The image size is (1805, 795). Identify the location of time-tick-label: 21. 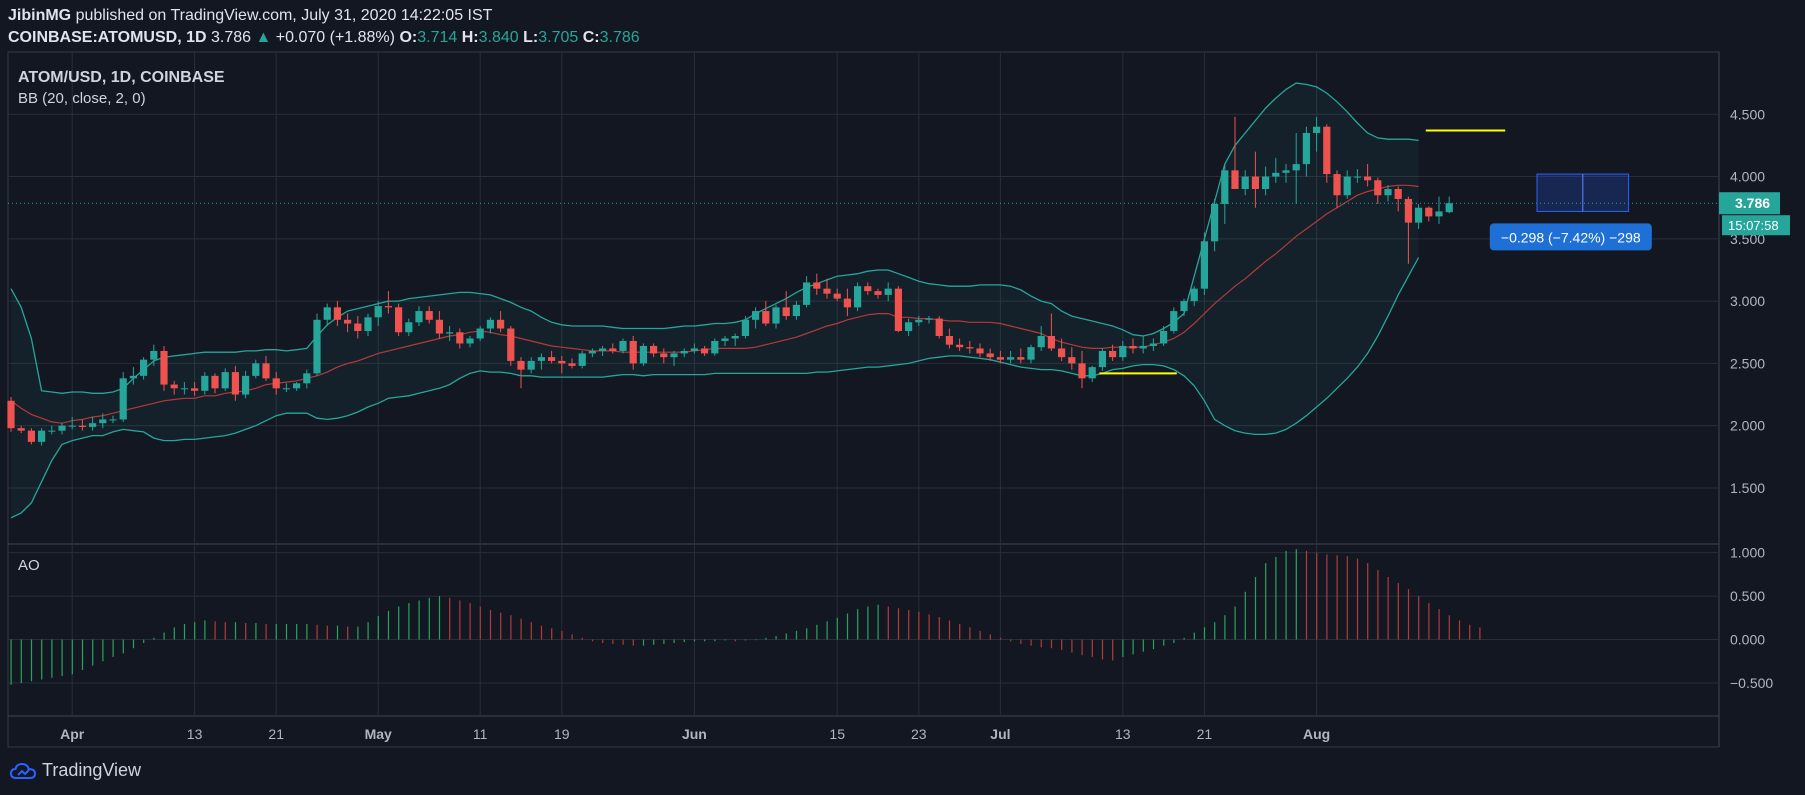
(276, 734).